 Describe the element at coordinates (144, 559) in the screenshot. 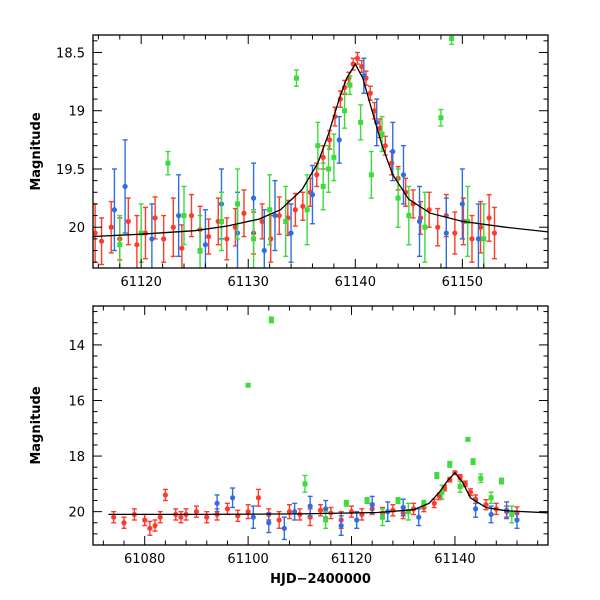

I see `x-tick-label: 61080` at that location.